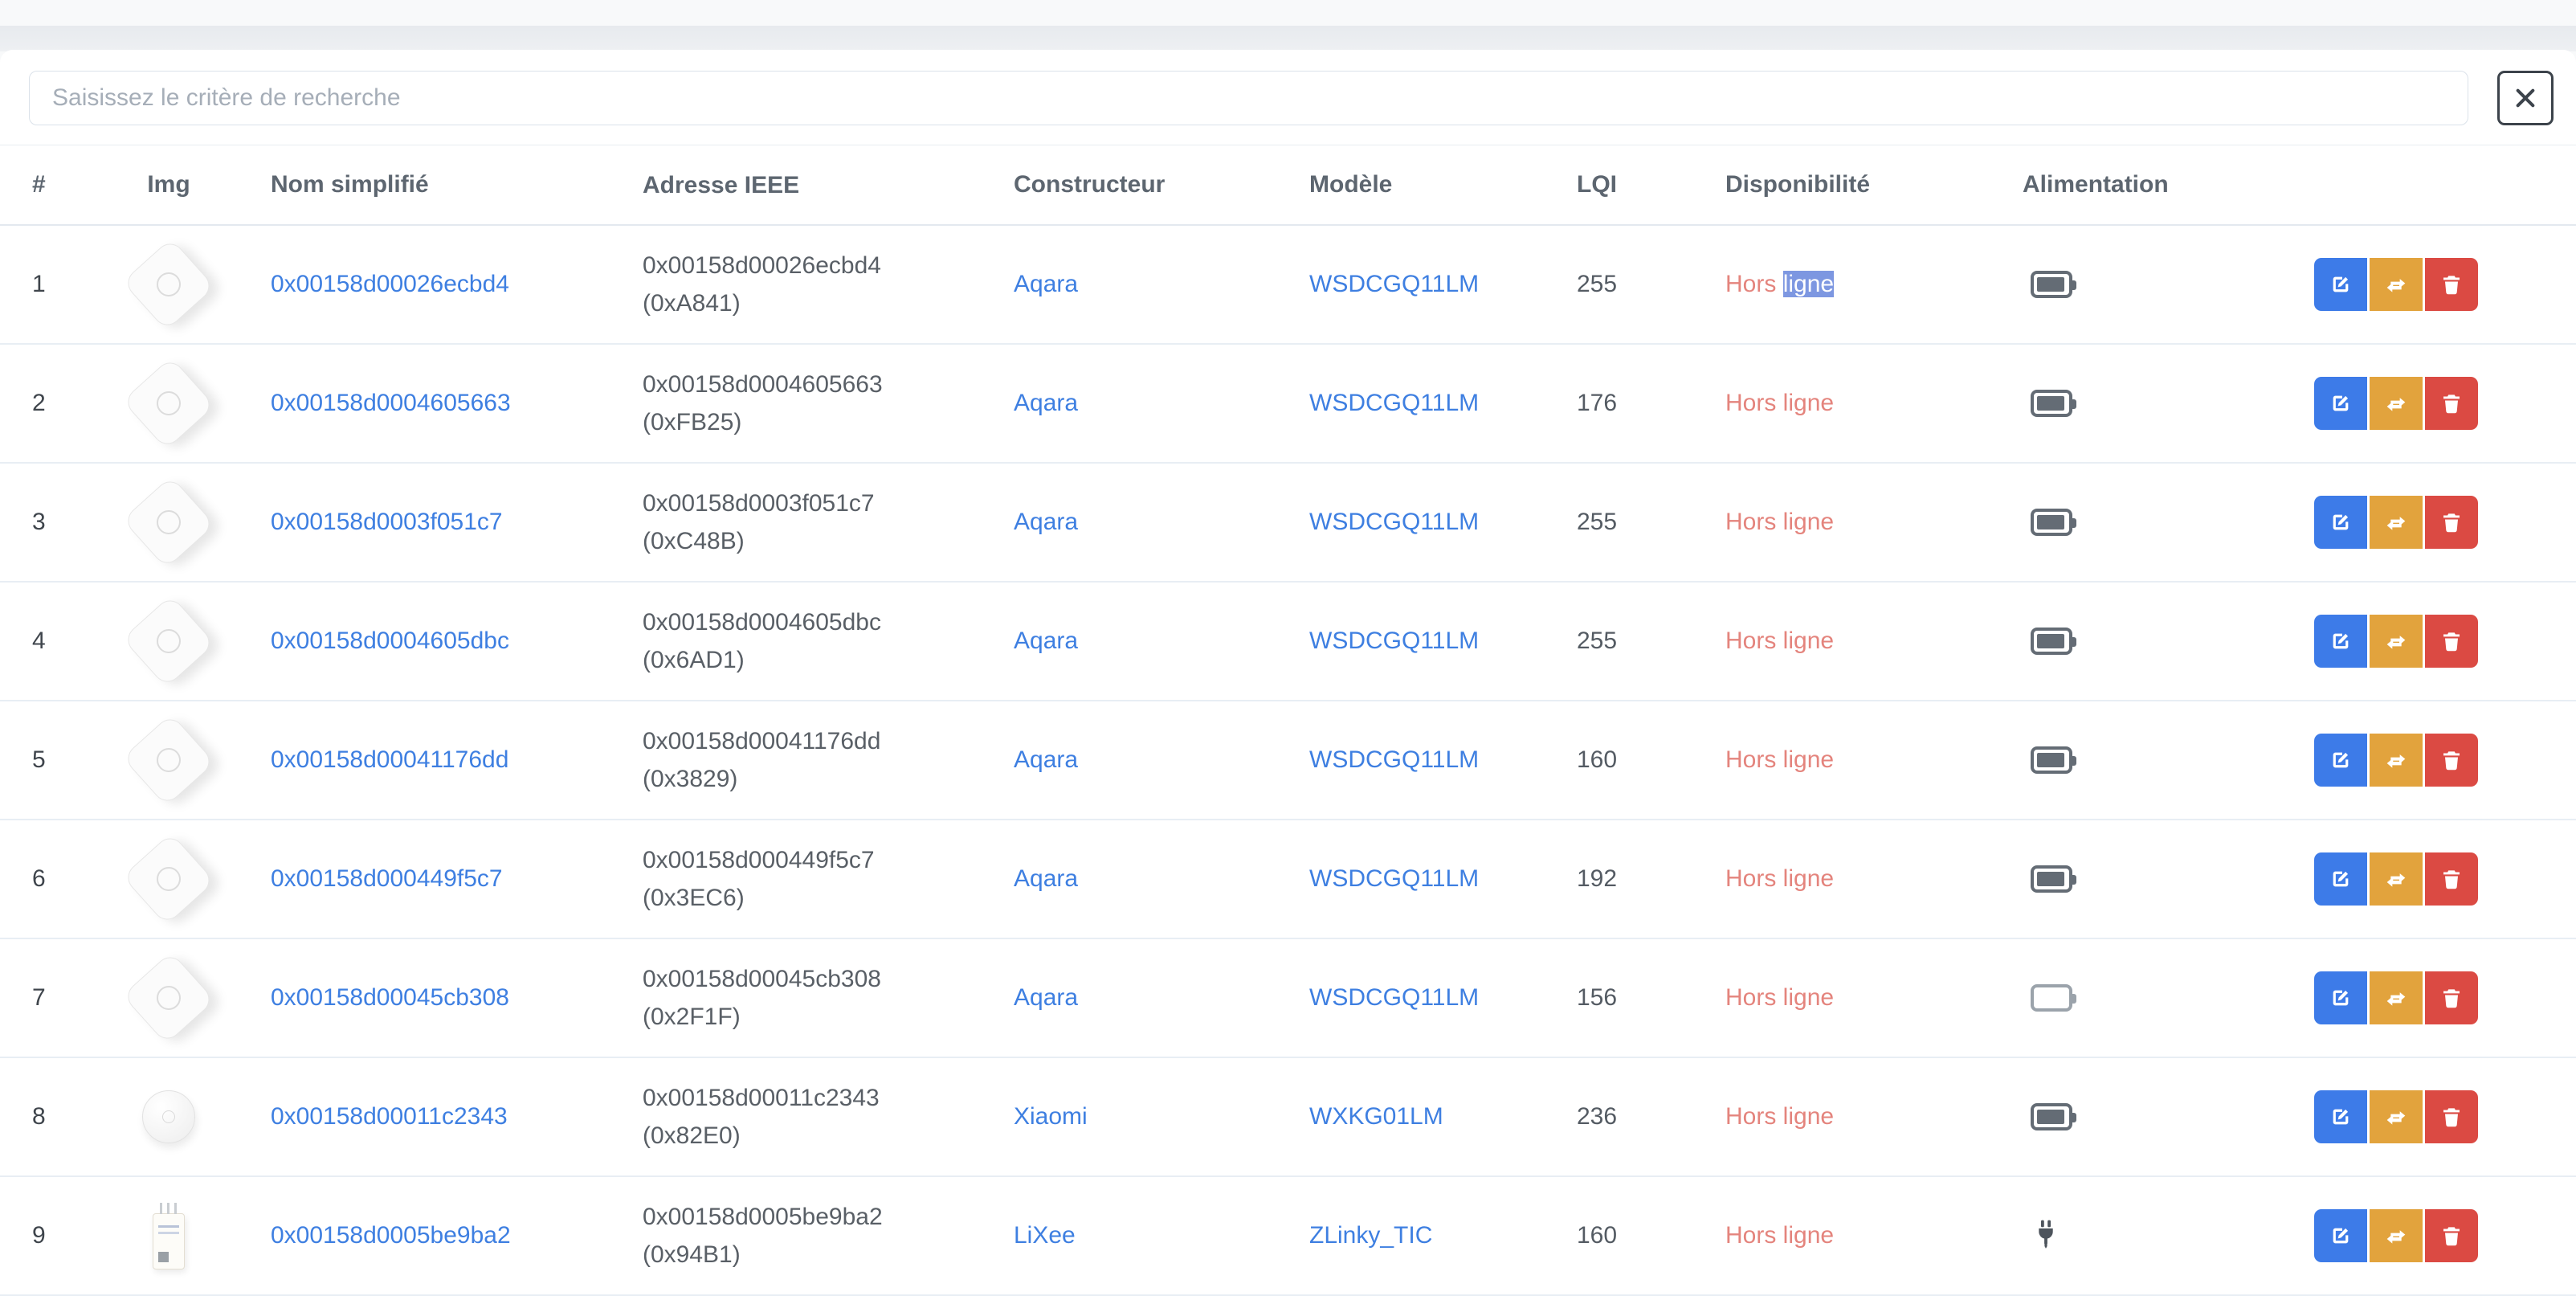 This screenshot has height=1296, width=2576. Describe the element at coordinates (390, 997) in the screenshot. I see `device-name-link: 0x00158d00045cb308` at that location.